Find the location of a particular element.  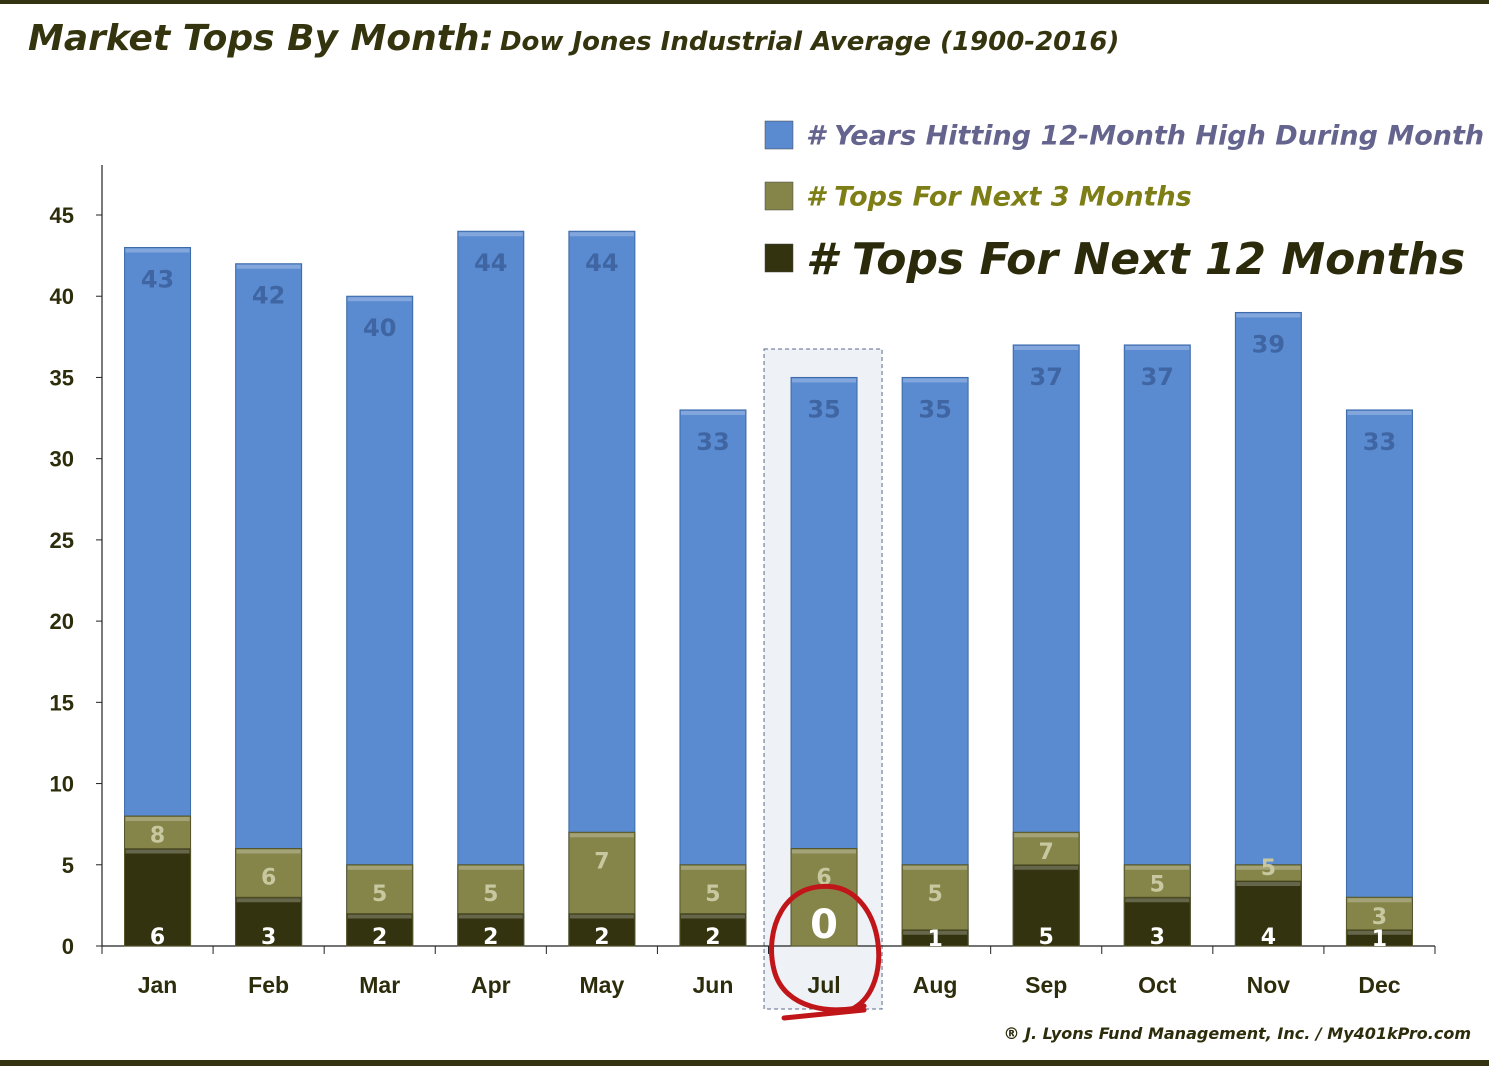

bottom-rule is located at coordinates (744, 1063).